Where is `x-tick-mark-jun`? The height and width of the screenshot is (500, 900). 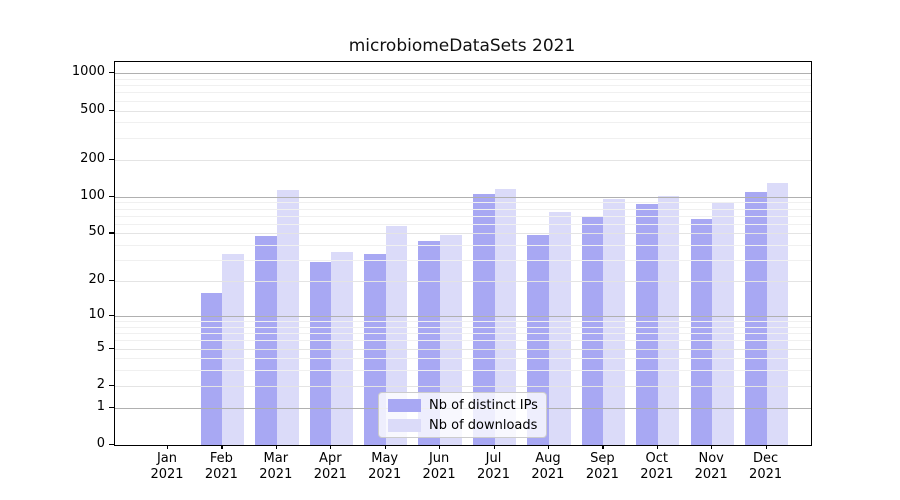
x-tick-mark-jun is located at coordinates (440, 447).